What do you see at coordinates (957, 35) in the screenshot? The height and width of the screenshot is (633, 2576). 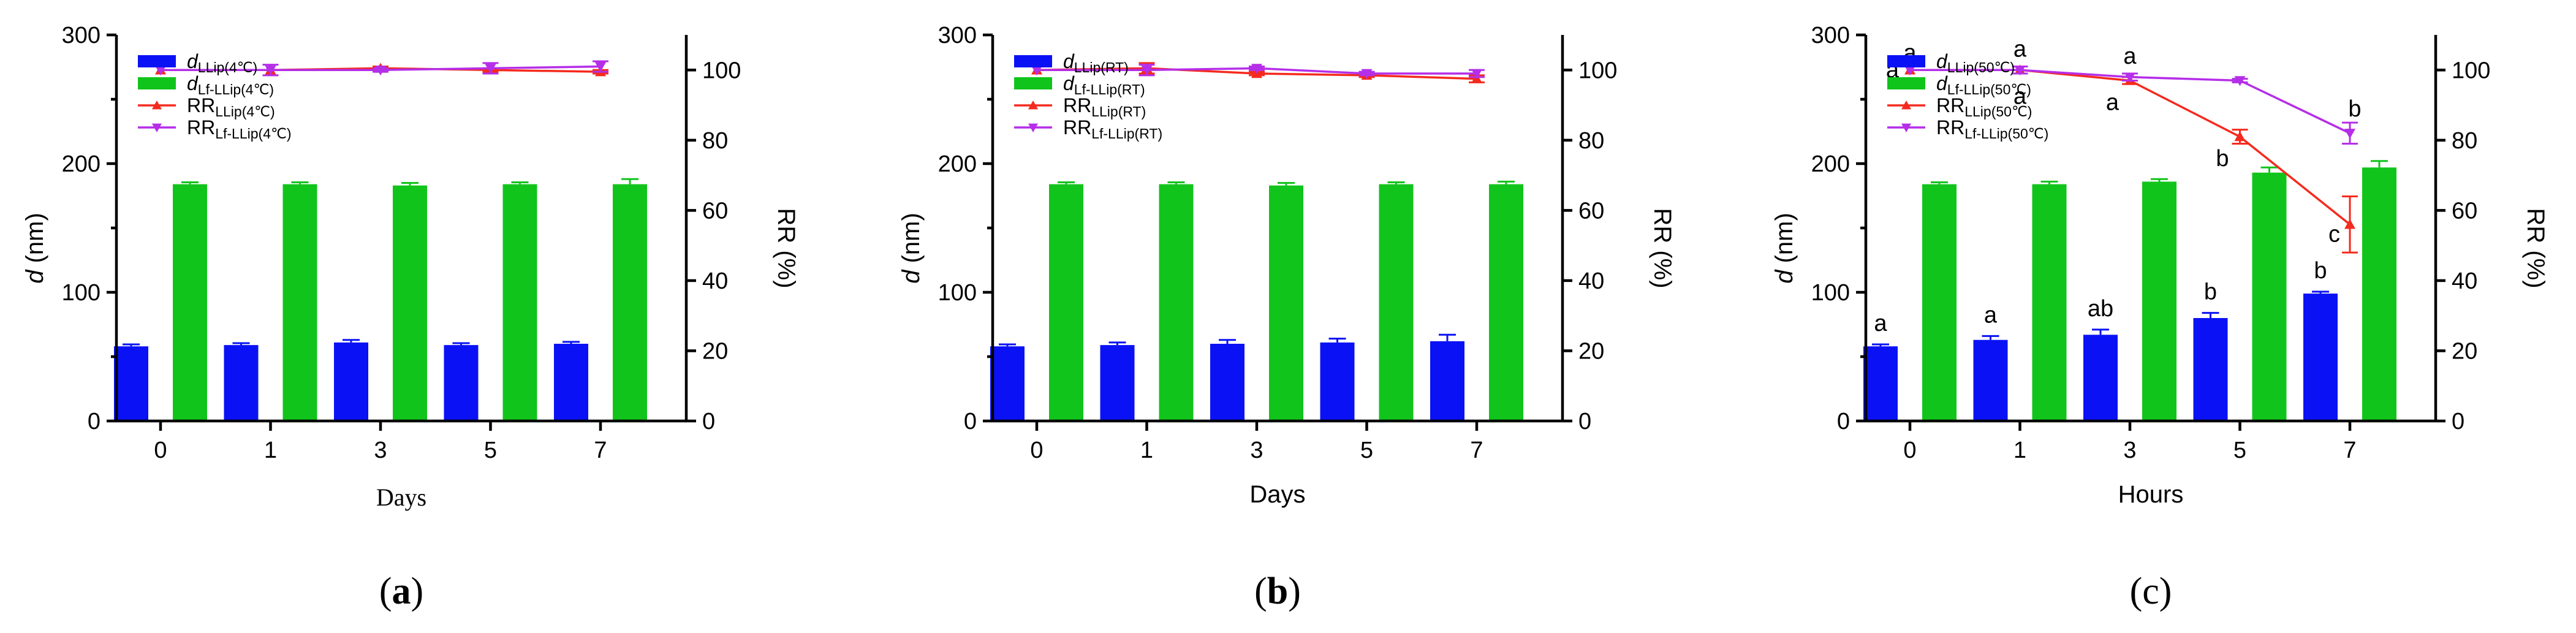 I see `panel-b-ytick-left-label-300: 300` at bounding box center [957, 35].